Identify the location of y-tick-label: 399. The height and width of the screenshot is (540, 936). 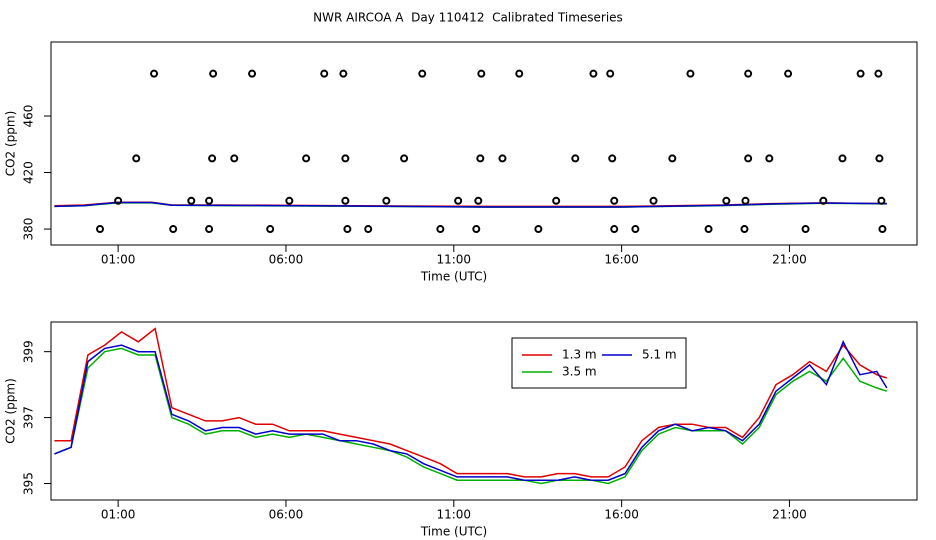
(29, 351).